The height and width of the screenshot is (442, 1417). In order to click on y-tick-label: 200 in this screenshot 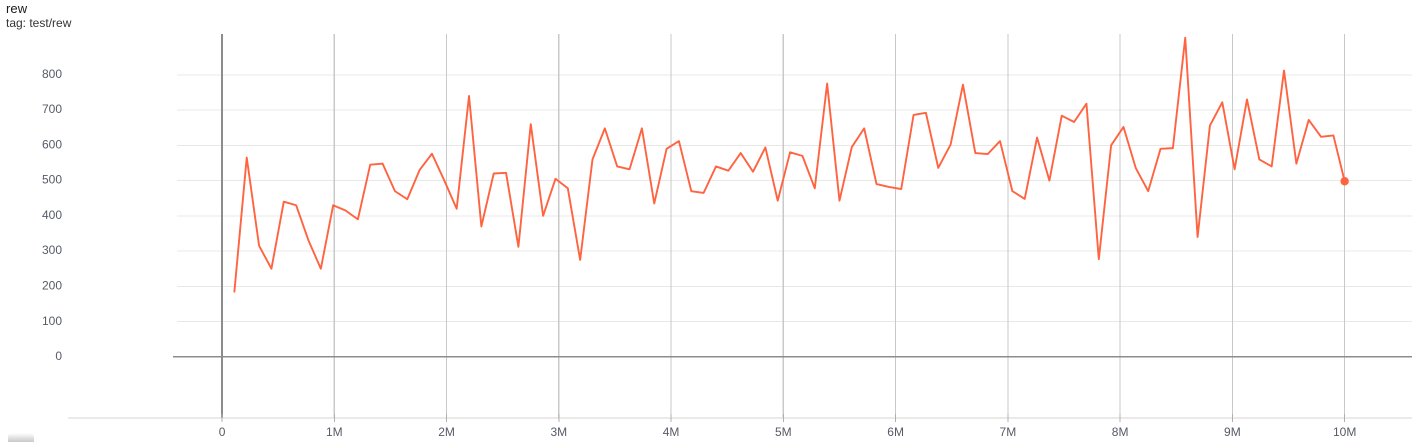, I will do `click(52, 286)`.